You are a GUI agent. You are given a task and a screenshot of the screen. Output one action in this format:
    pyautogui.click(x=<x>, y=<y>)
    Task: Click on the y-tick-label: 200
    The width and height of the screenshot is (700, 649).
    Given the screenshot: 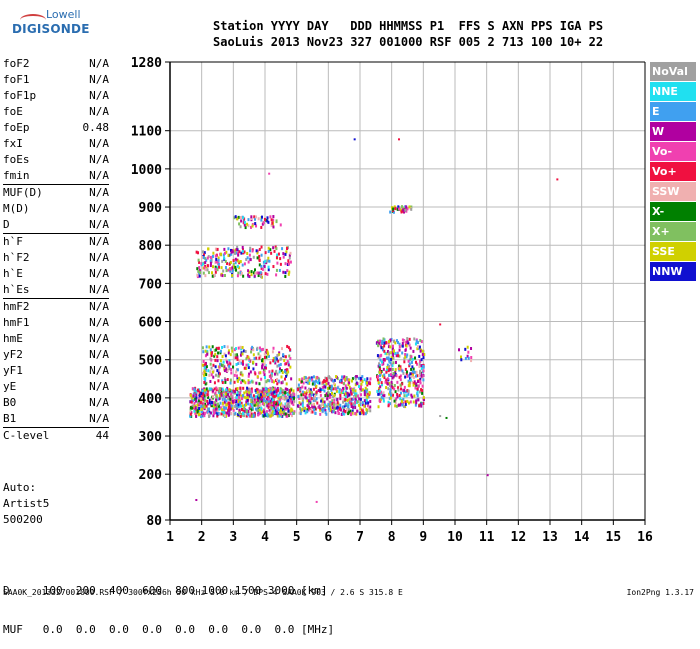 What is the action you would take?
    pyautogui.click(x=151, y=475)
    